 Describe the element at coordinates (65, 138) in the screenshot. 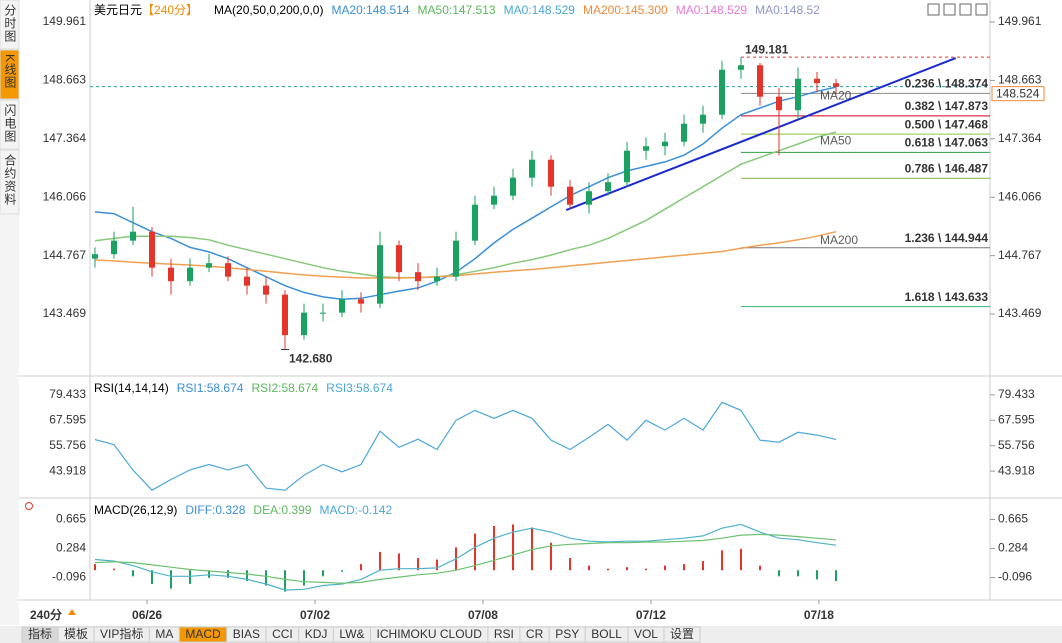

I see `y-tick-label: 147.364` at that location.